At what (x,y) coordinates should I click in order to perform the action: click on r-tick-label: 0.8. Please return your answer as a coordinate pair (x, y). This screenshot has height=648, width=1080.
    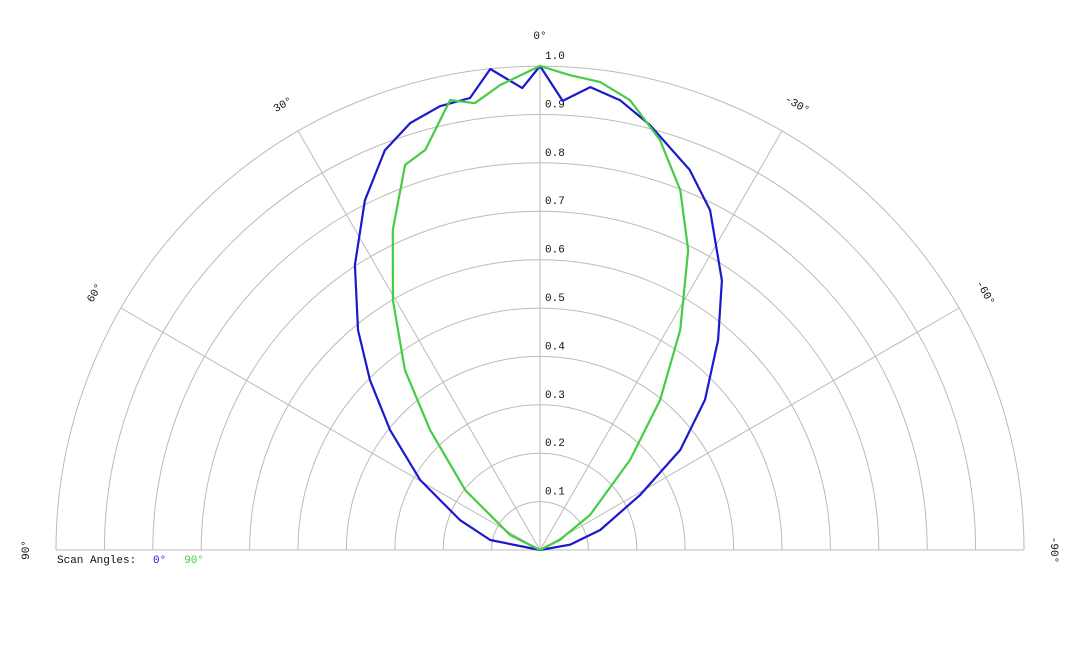
    Looking at the image, I should click on (555, 154).